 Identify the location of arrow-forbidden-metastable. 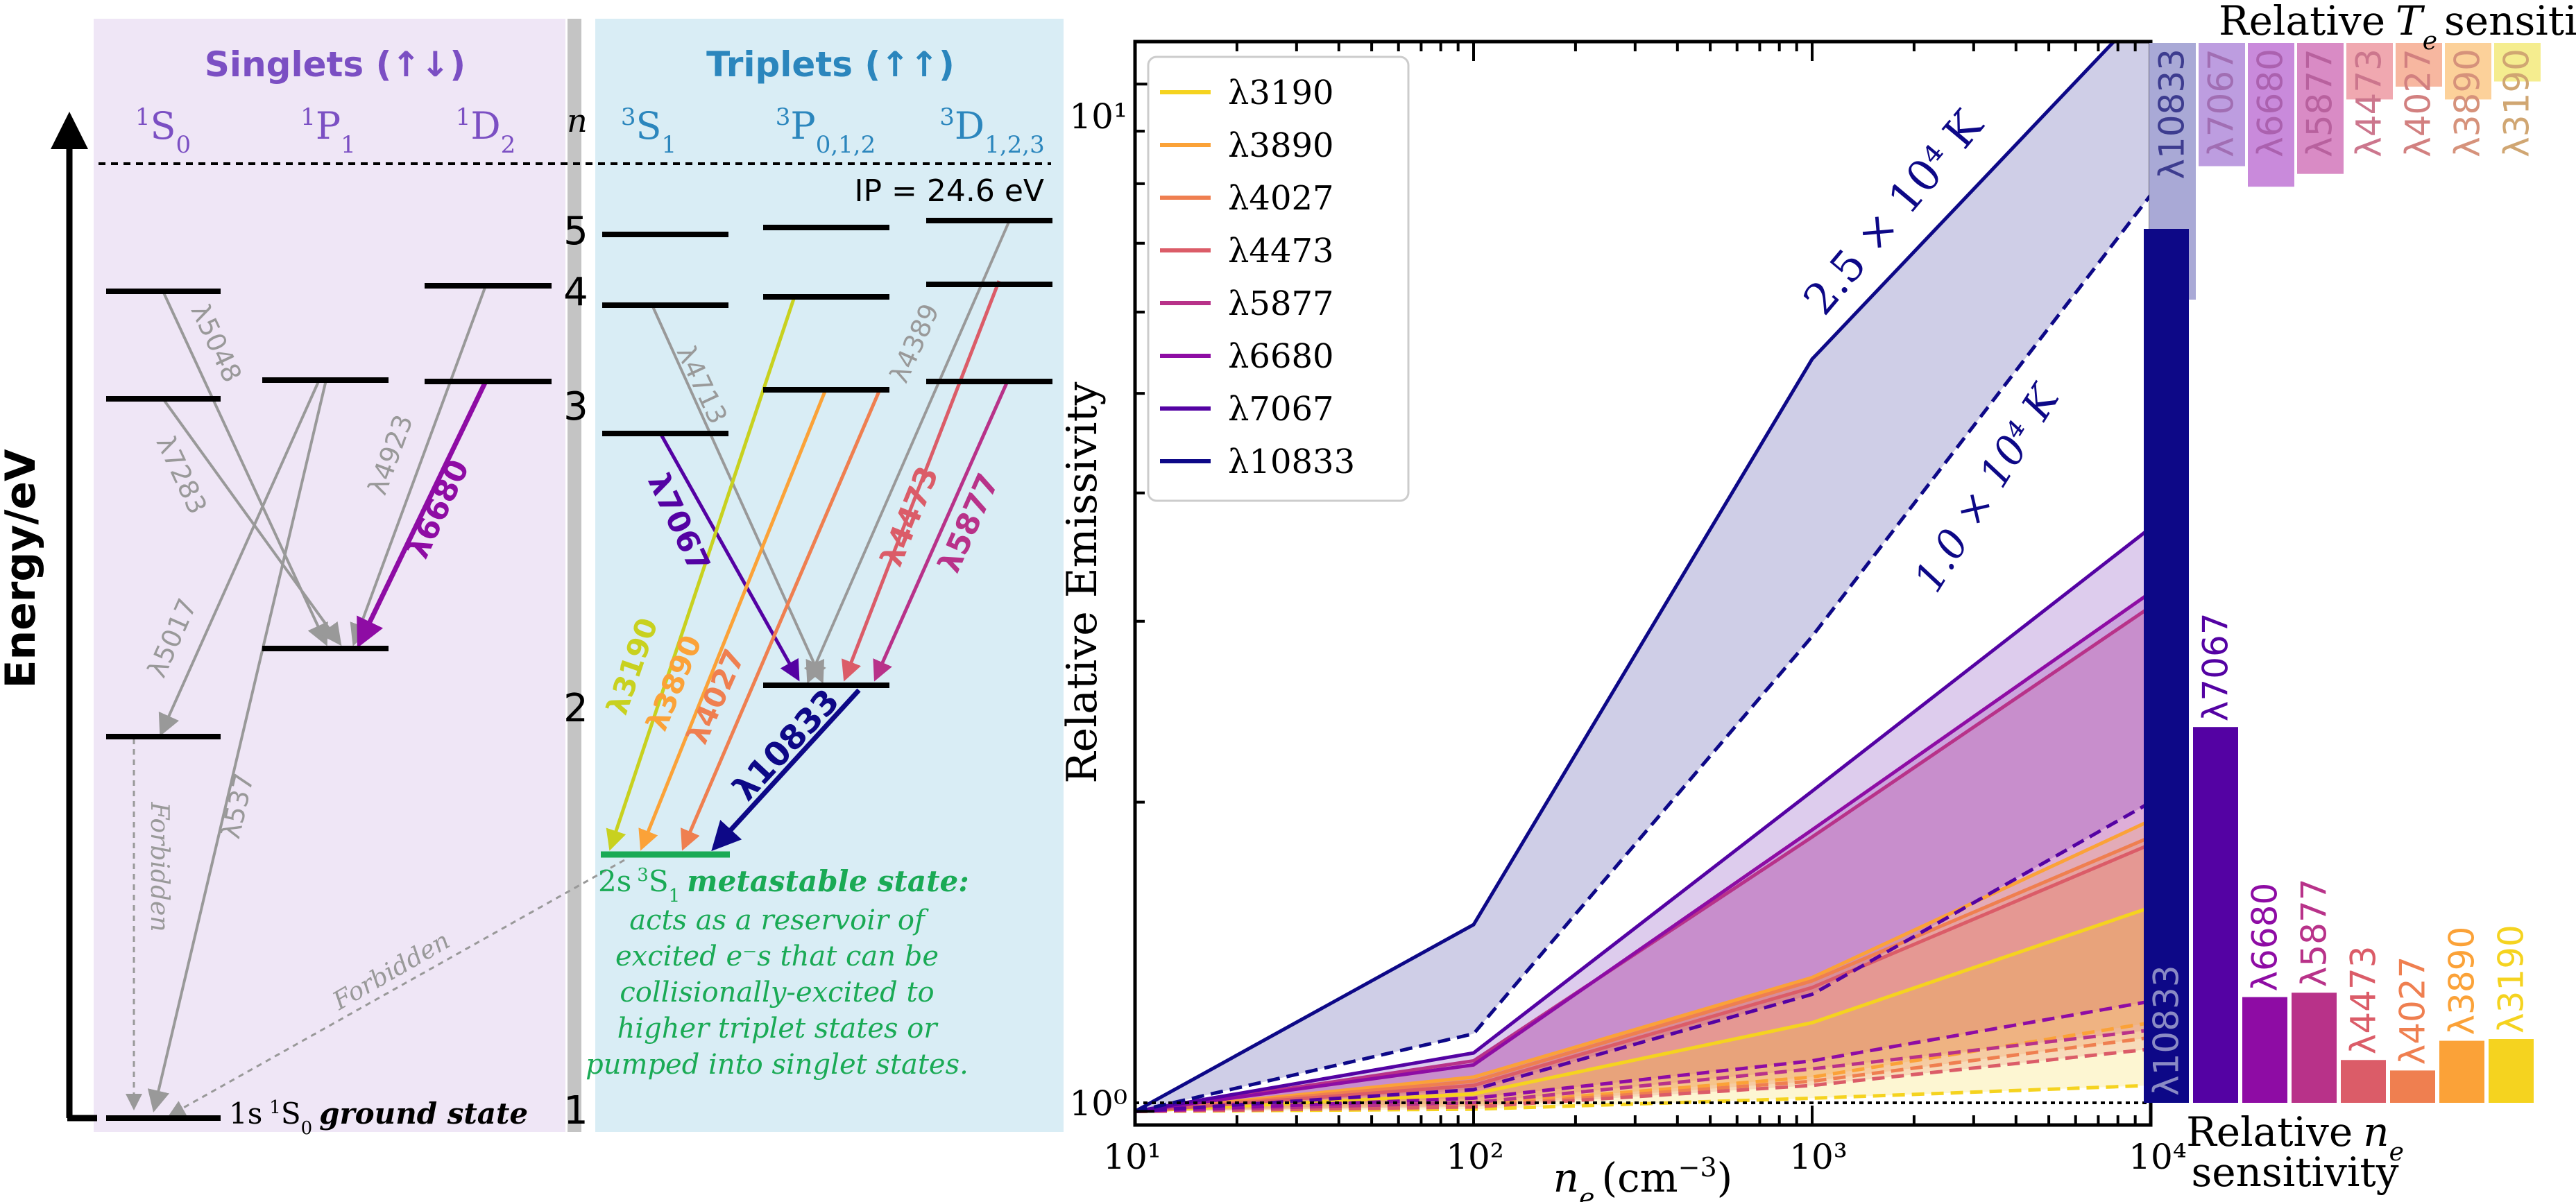
(396, 988).